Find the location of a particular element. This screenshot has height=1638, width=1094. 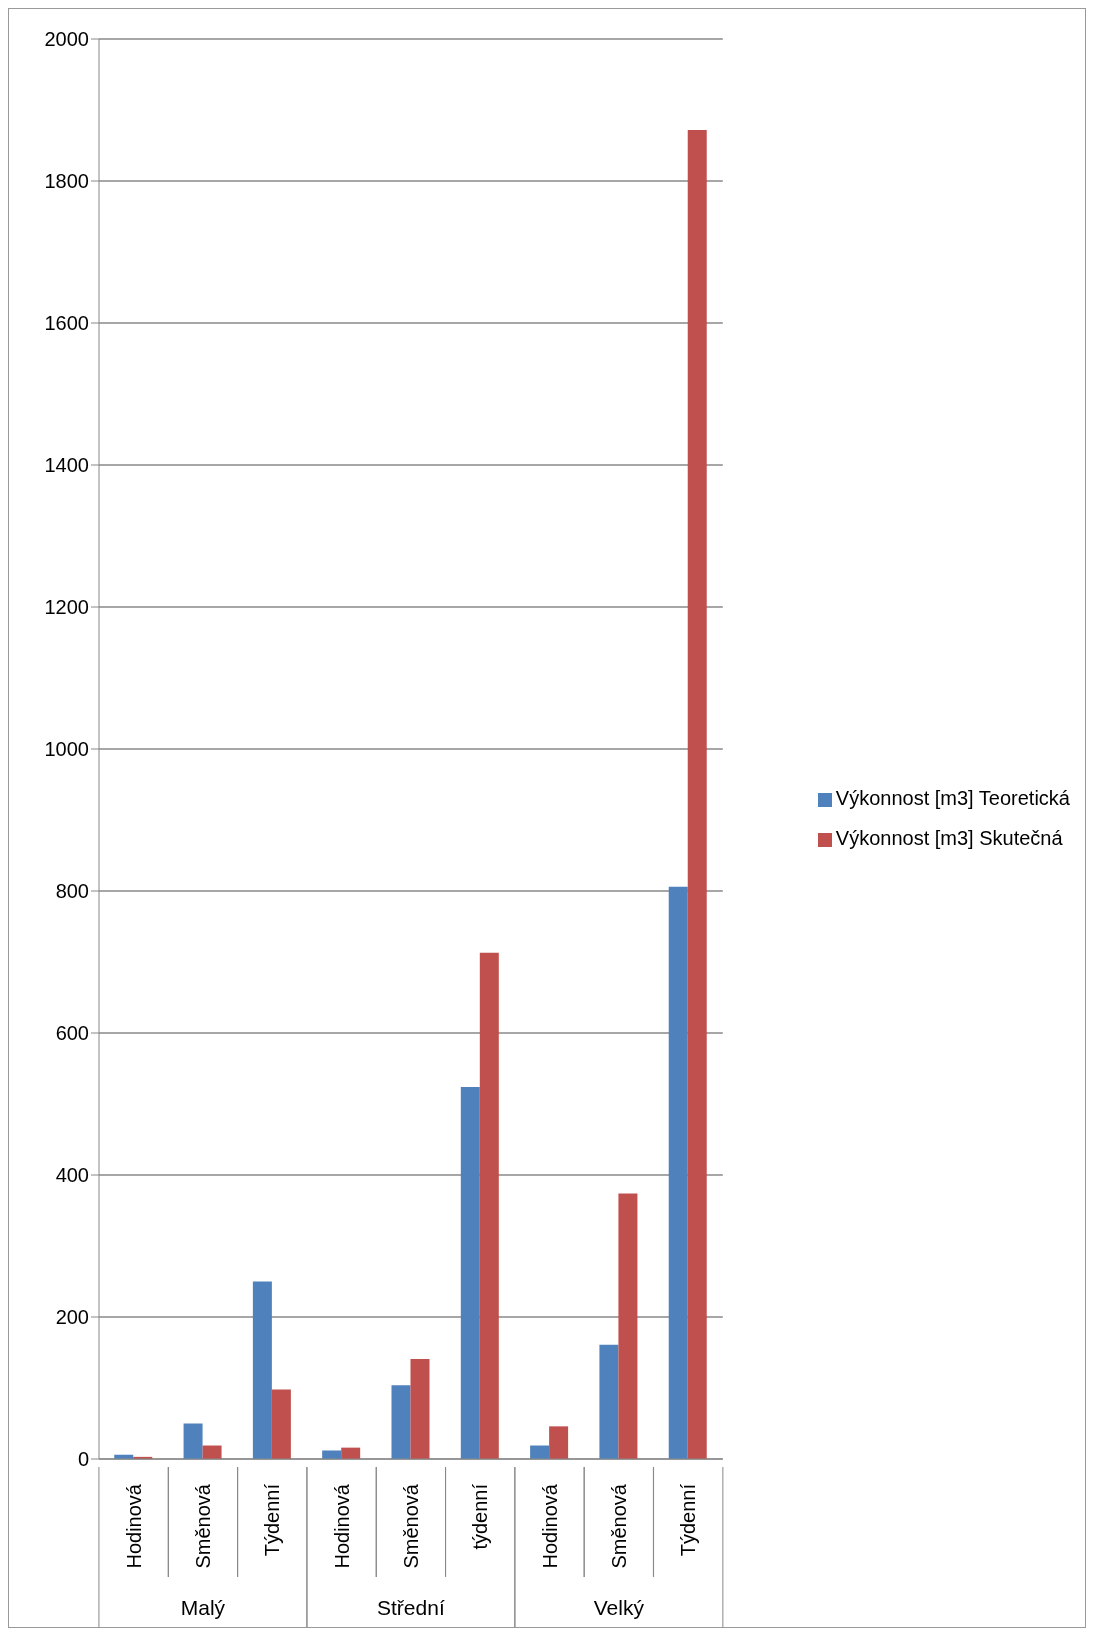

text: Malý is located at coordinates (203, 1607).